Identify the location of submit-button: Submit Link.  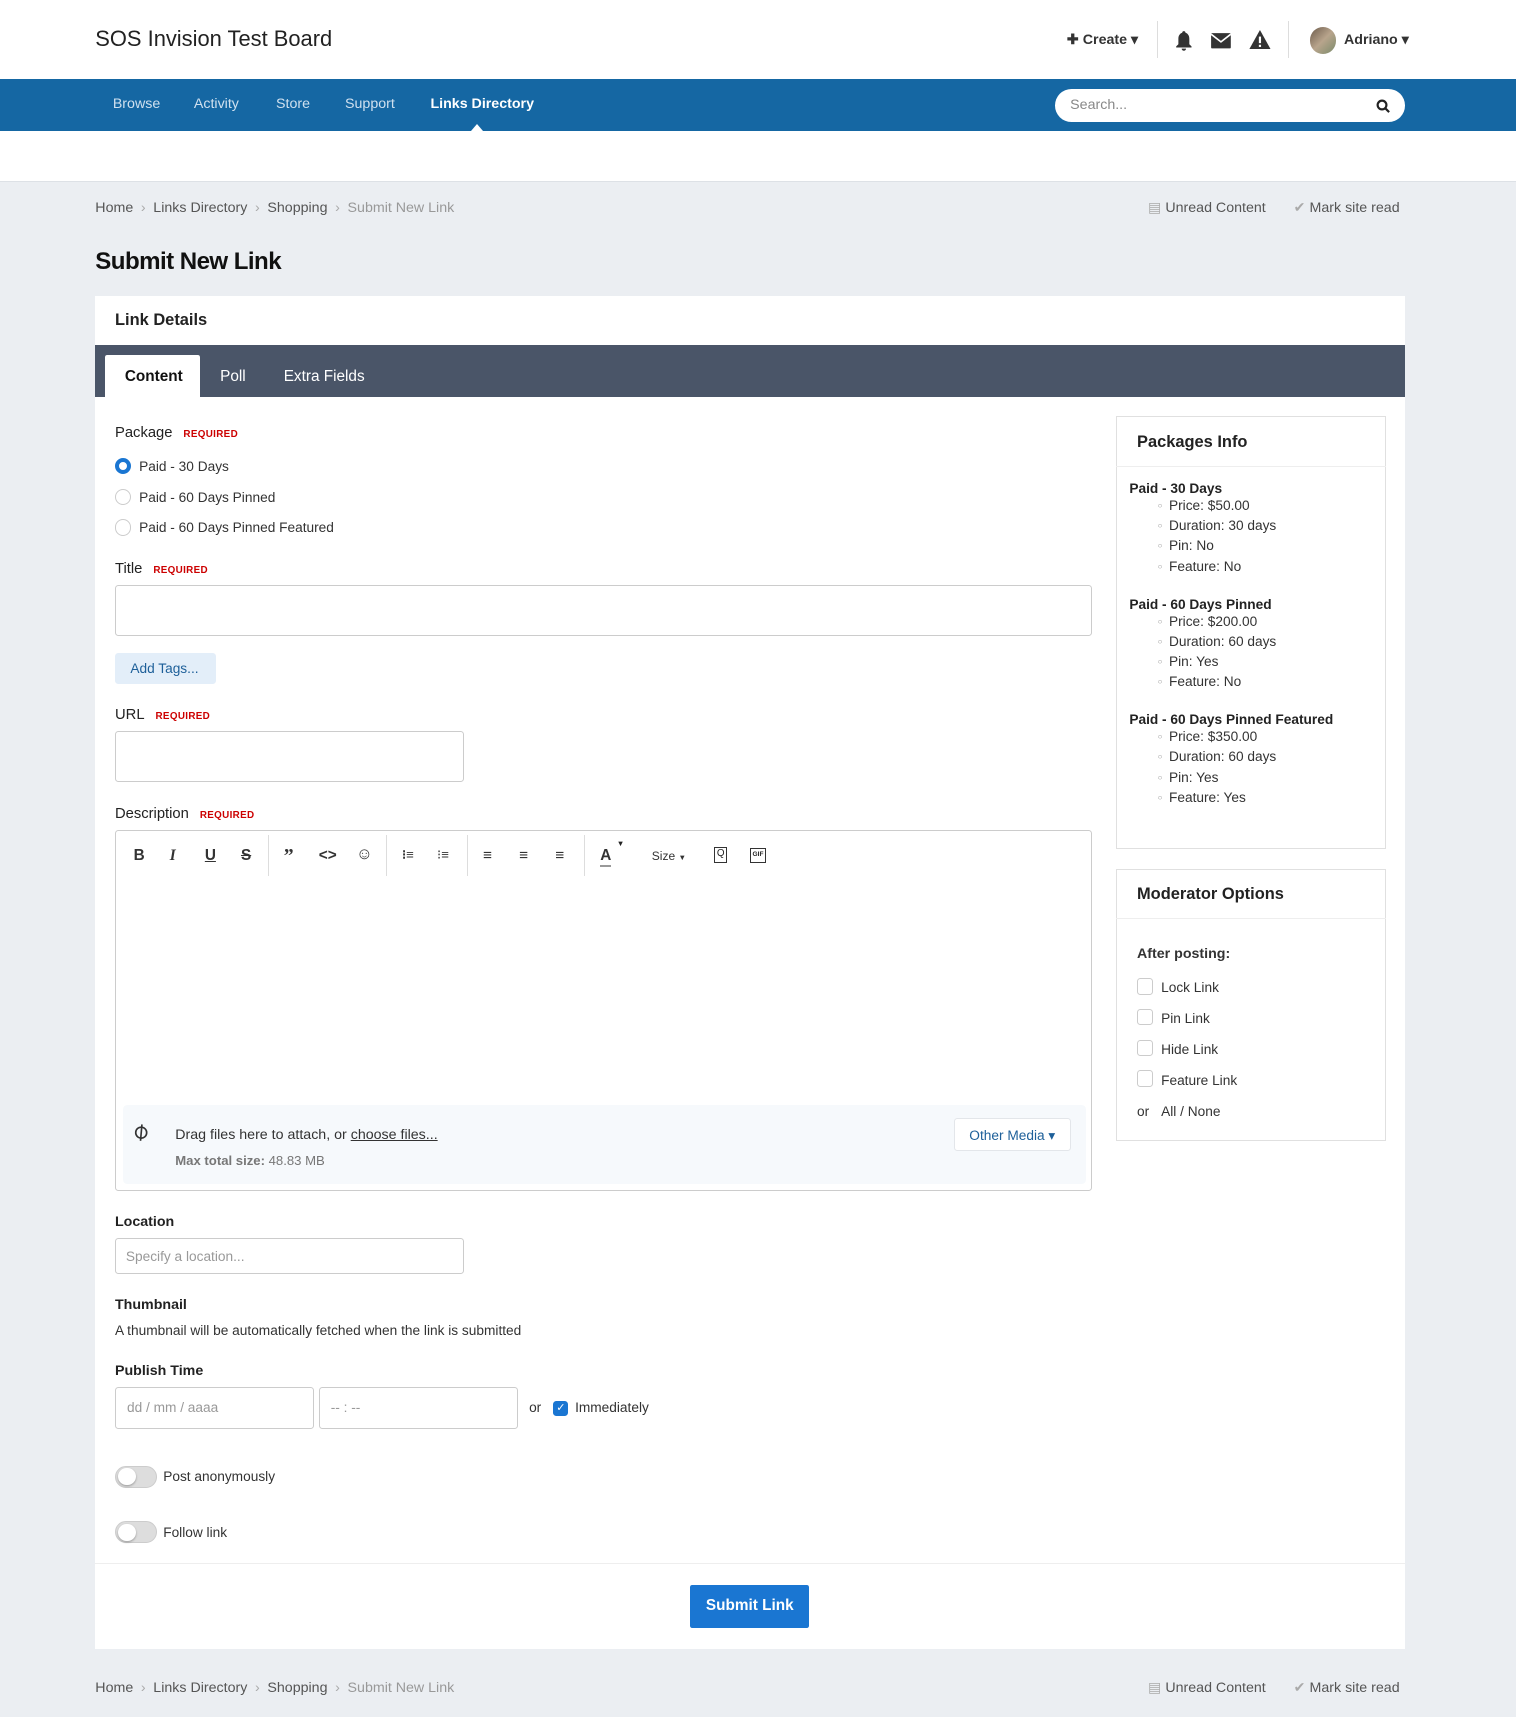
(750, 1606).